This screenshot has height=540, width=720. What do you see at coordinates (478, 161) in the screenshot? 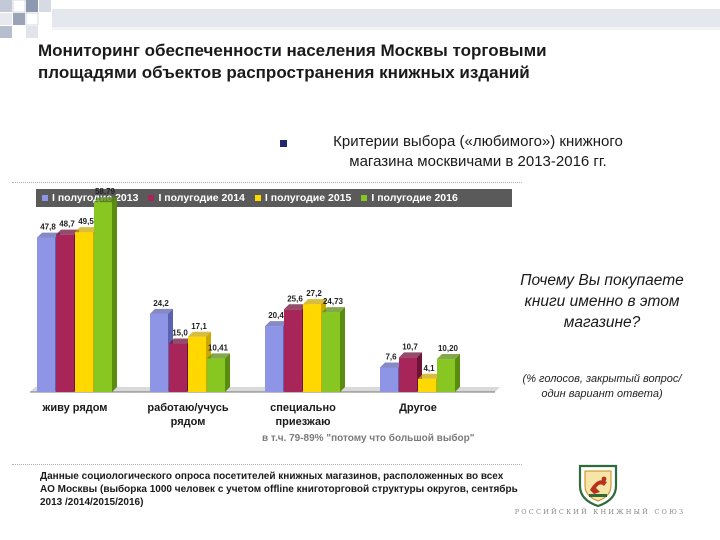
I see `subtitle-line-2: магазина москвичами в 2013-2016 гг.` at bounding box center [478, 161].